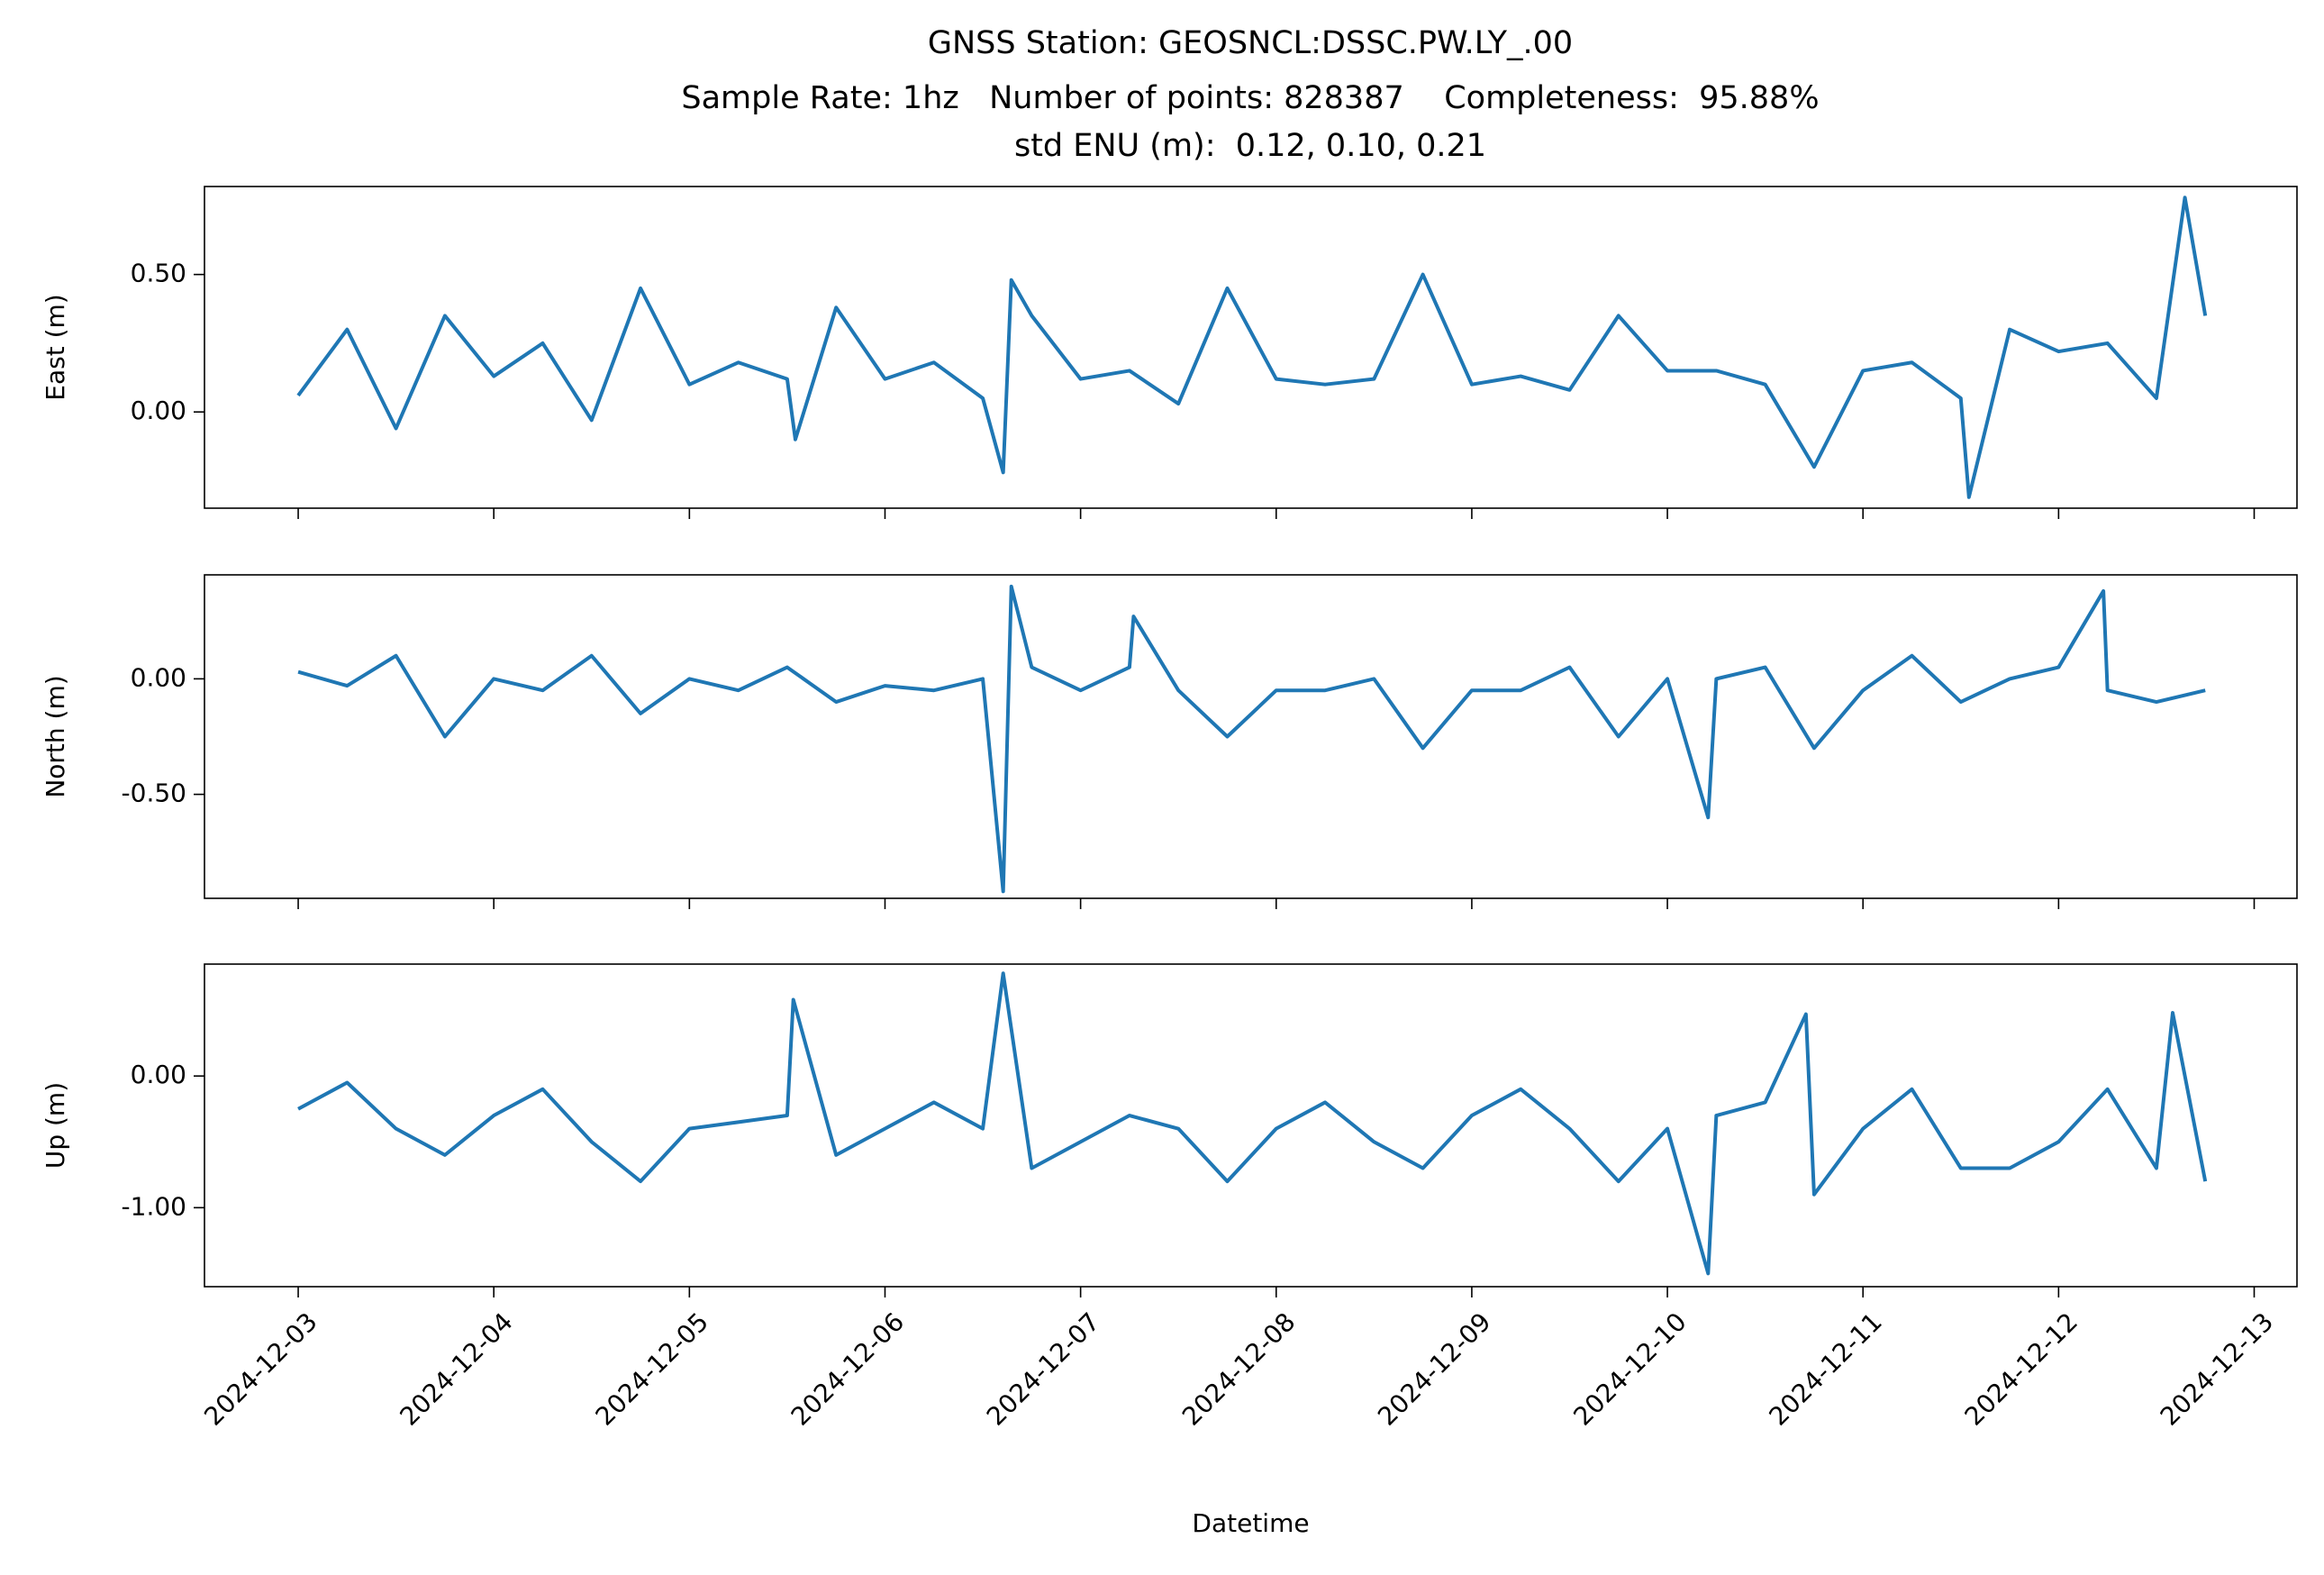 The image size is (2324, 1575). Describe the element at coordinates (55, 1125) in the screenshot. I see `y-axis-label: Up (m)` at that location.